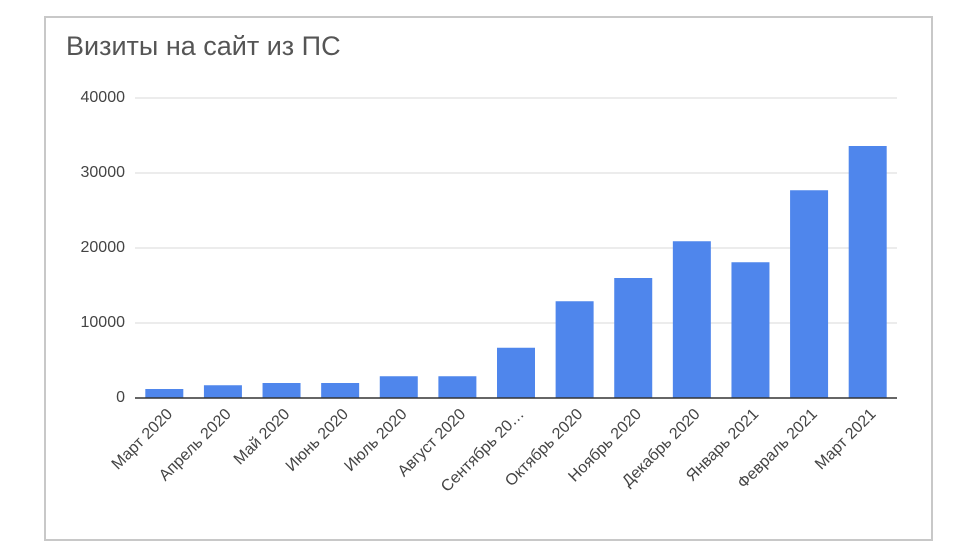 The width and height of the screenshot is (980, 558). I want to click on y-tick-label: 20000, so click(103, 247).